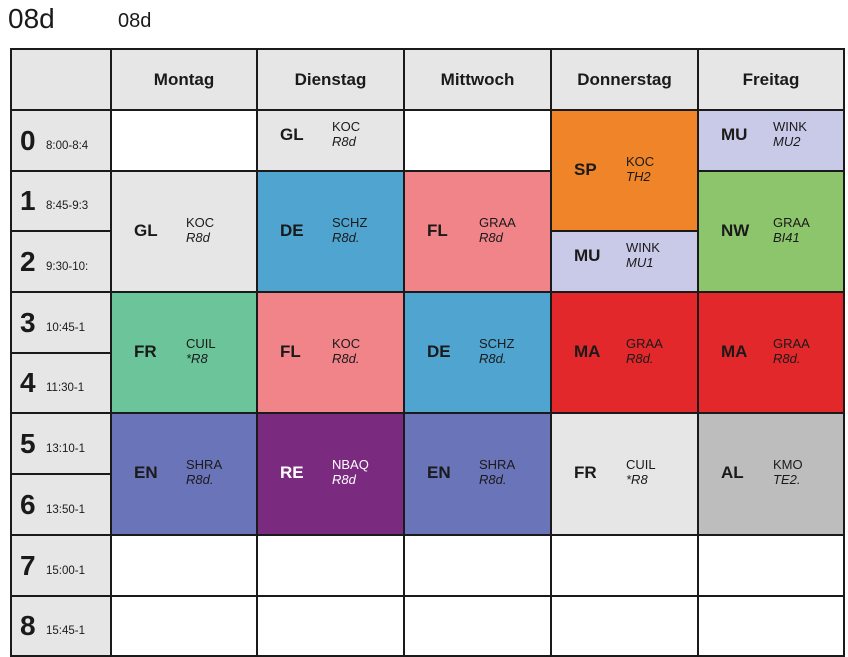 The width and height of the screenshot is (848, 657). Describe the element at coordinates (732, 472) in the screenshot. I see `lesson-subject: AL` at that location.